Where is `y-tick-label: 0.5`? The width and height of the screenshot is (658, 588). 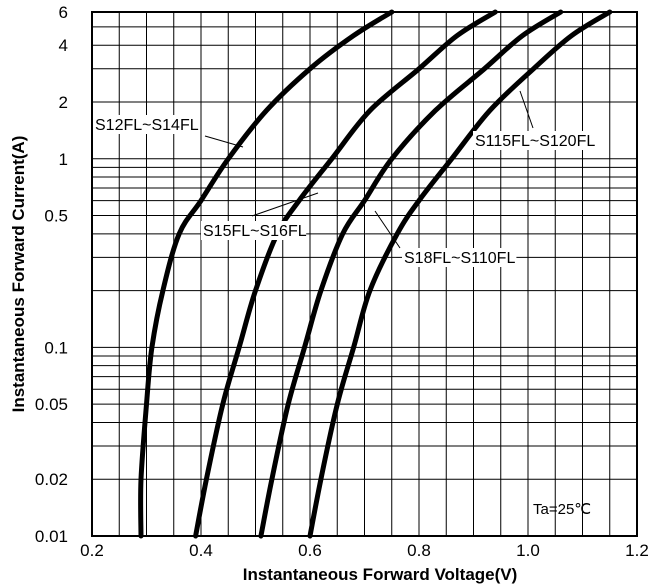
y-tick-label: 0.5 is located at coordinates (56, 216).